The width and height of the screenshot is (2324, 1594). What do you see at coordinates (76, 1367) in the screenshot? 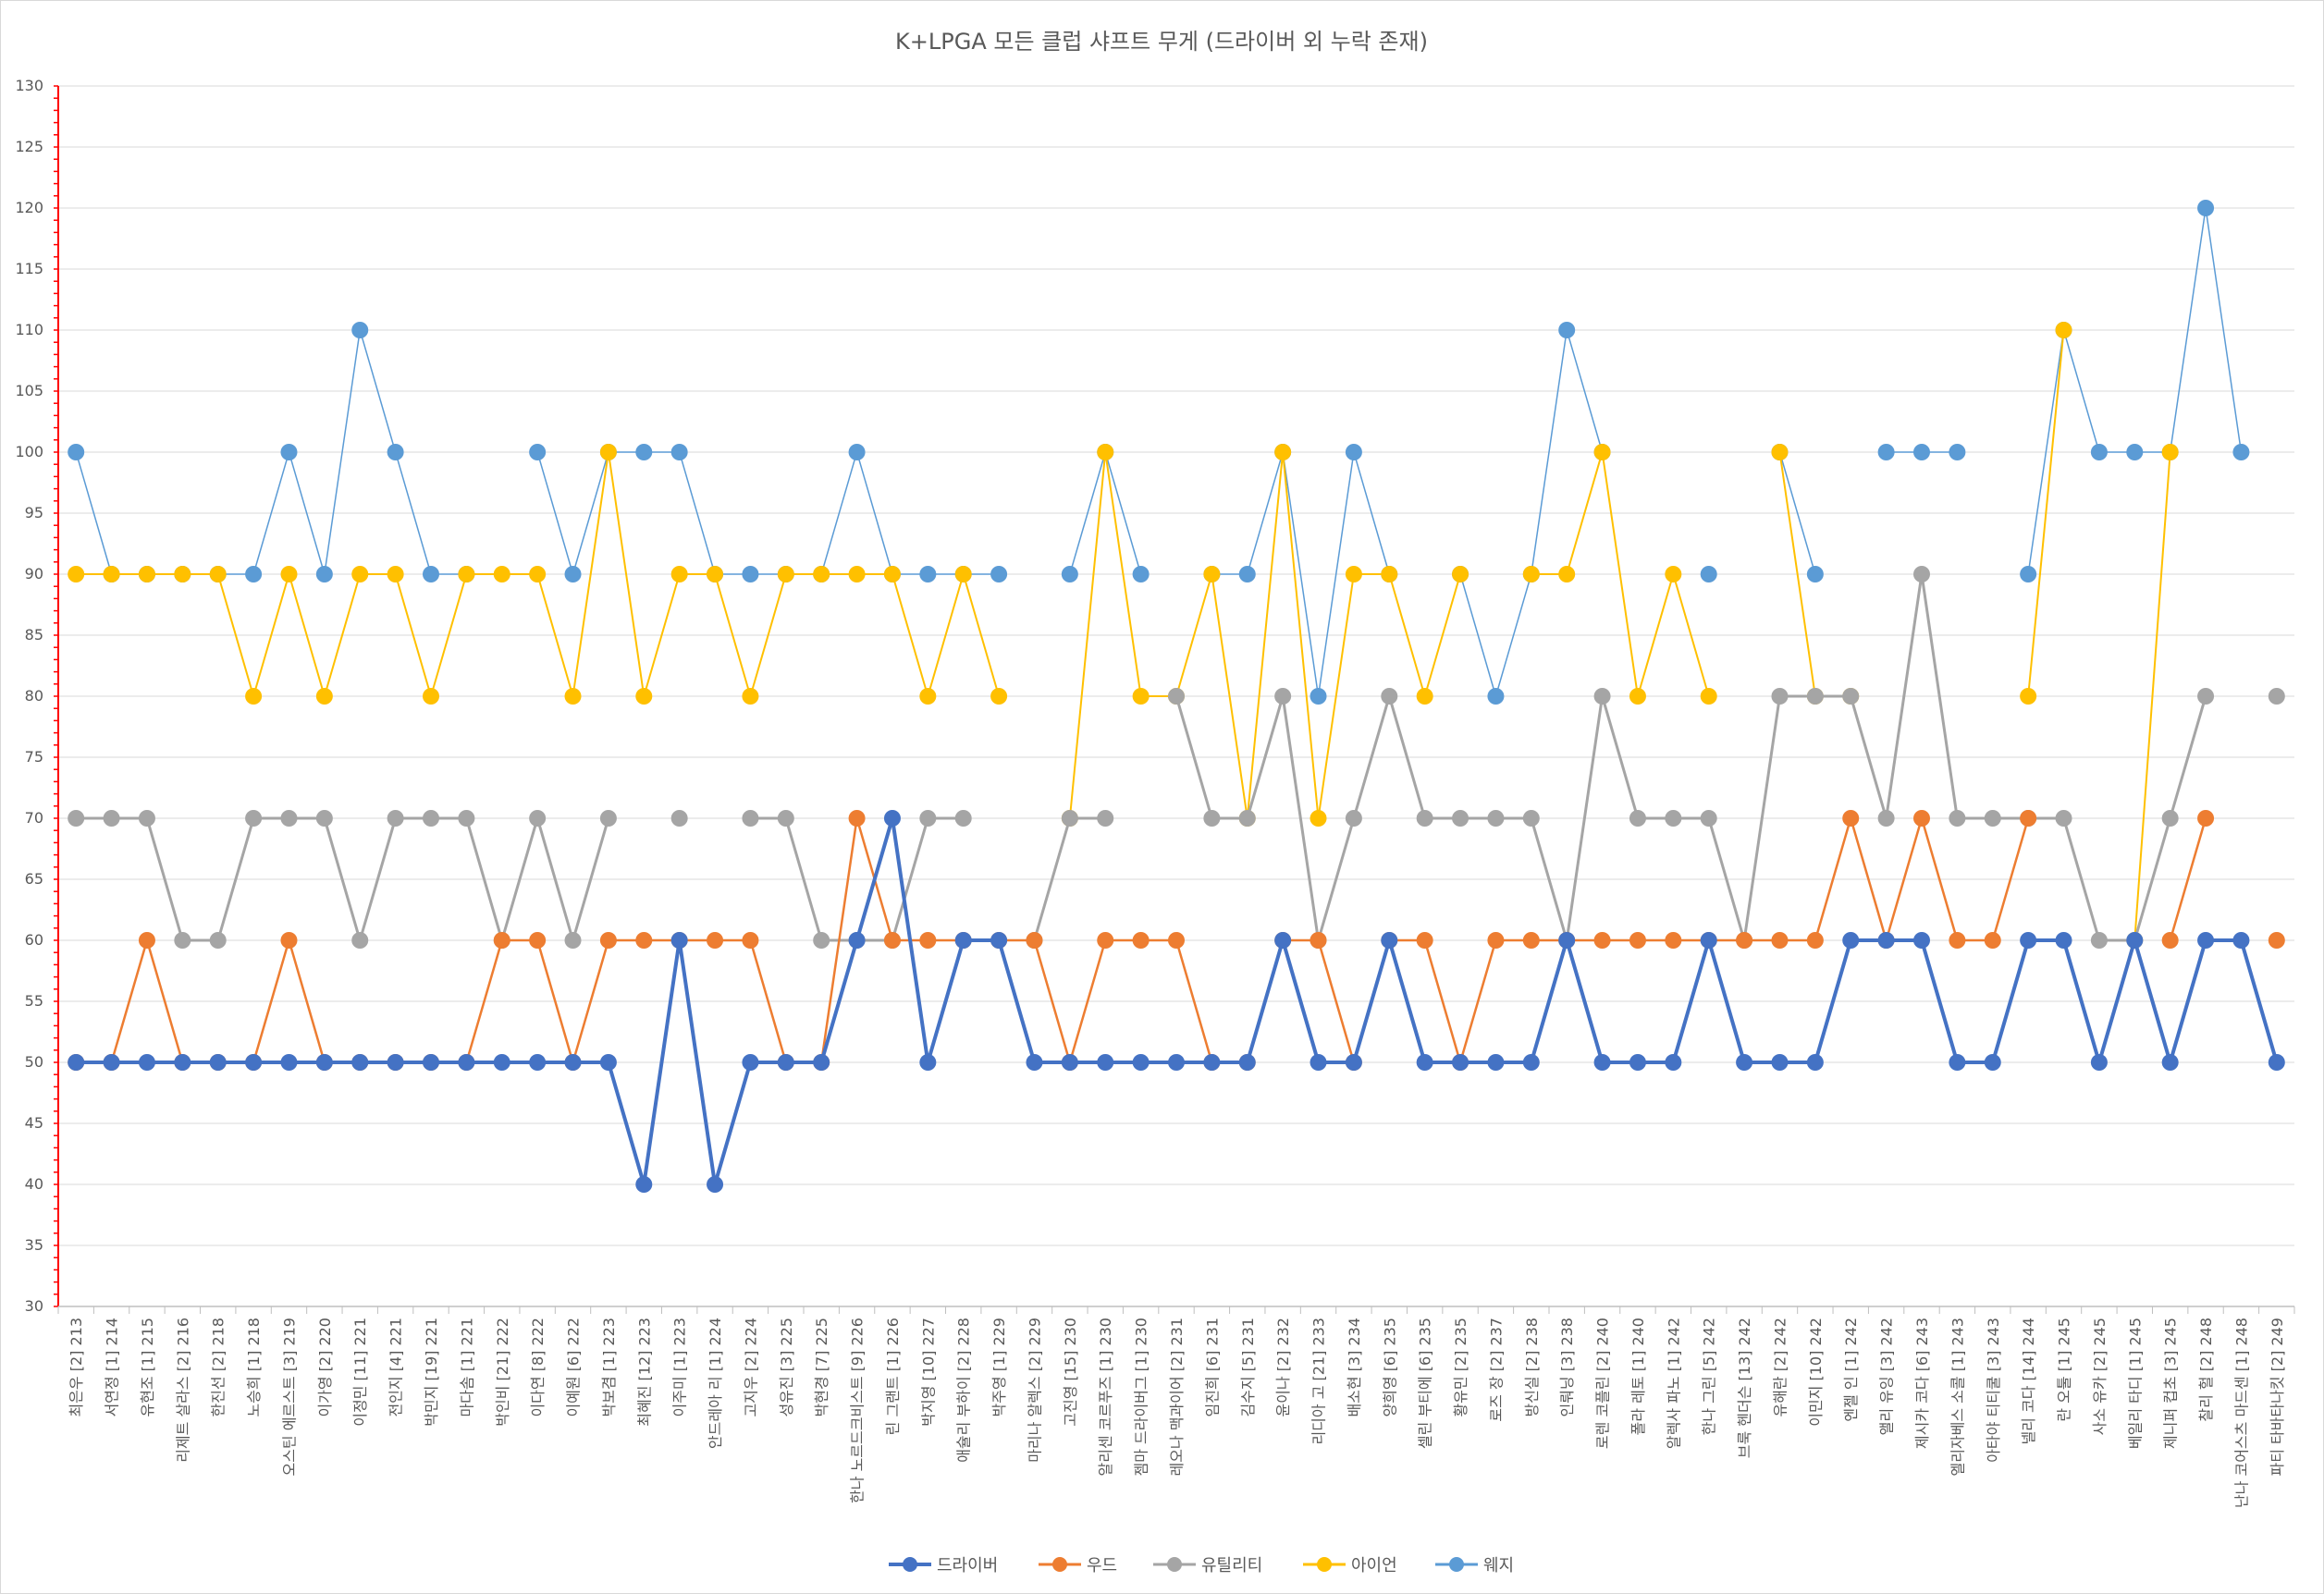
I see `x-tick-label: 최은우 [2] 213` at bounding box center [76, 1367].